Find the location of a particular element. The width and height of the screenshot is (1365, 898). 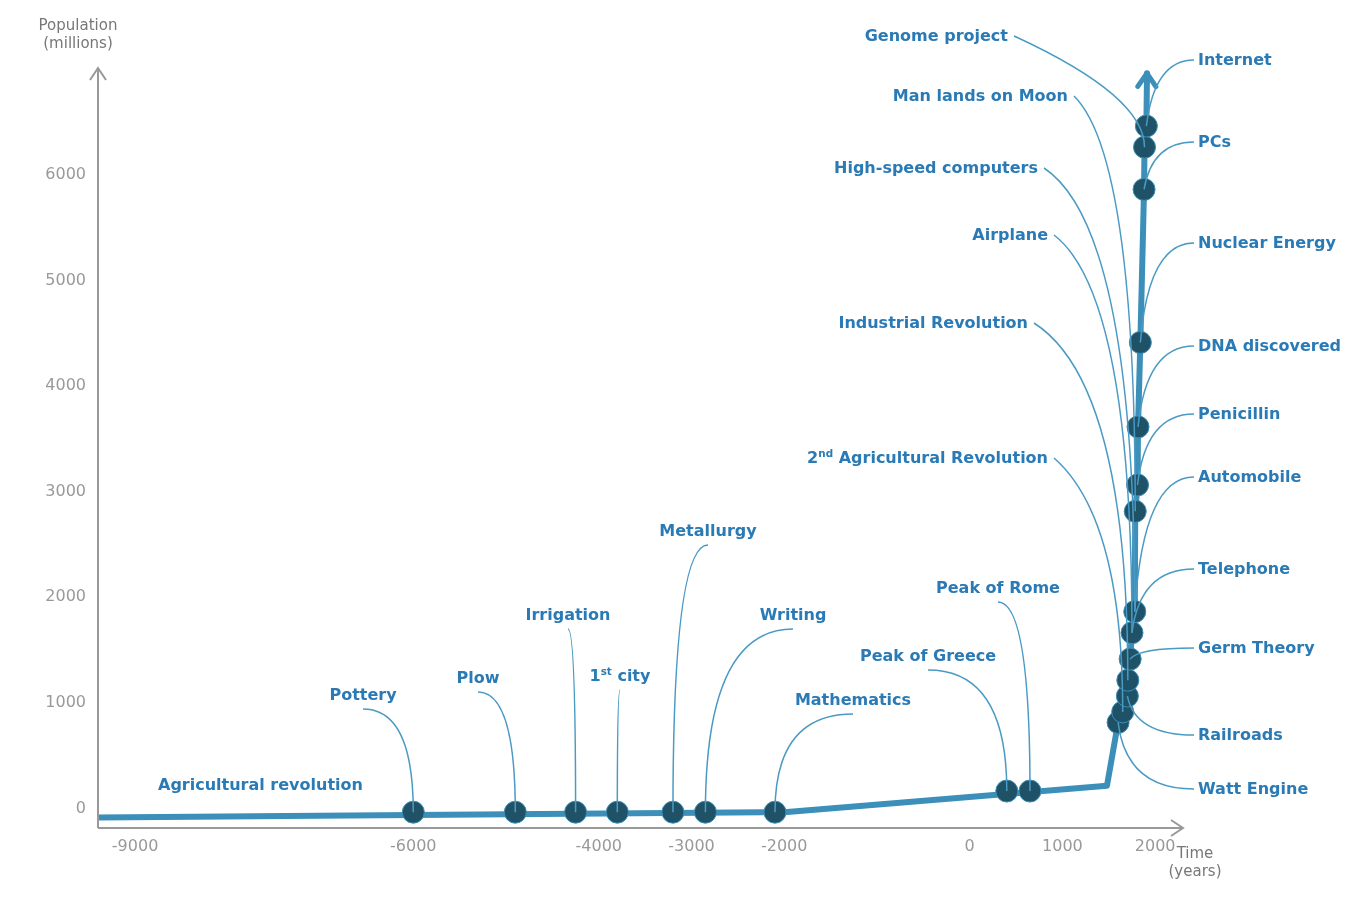

annotation: Nuclear Energy is located at coordinates (1267, 242).